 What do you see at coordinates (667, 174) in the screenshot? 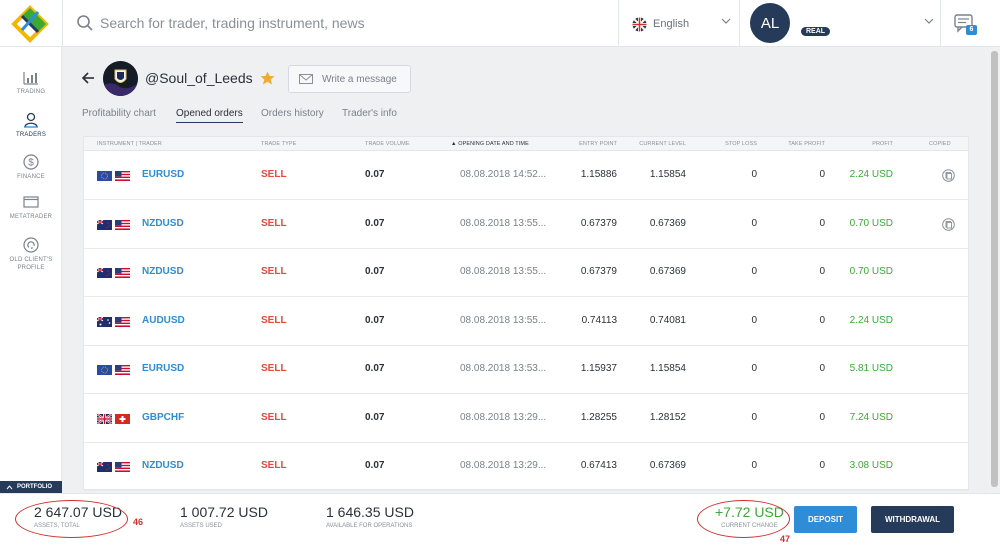
I see `current-level: 1.15854` at bounding box center [667, 174].